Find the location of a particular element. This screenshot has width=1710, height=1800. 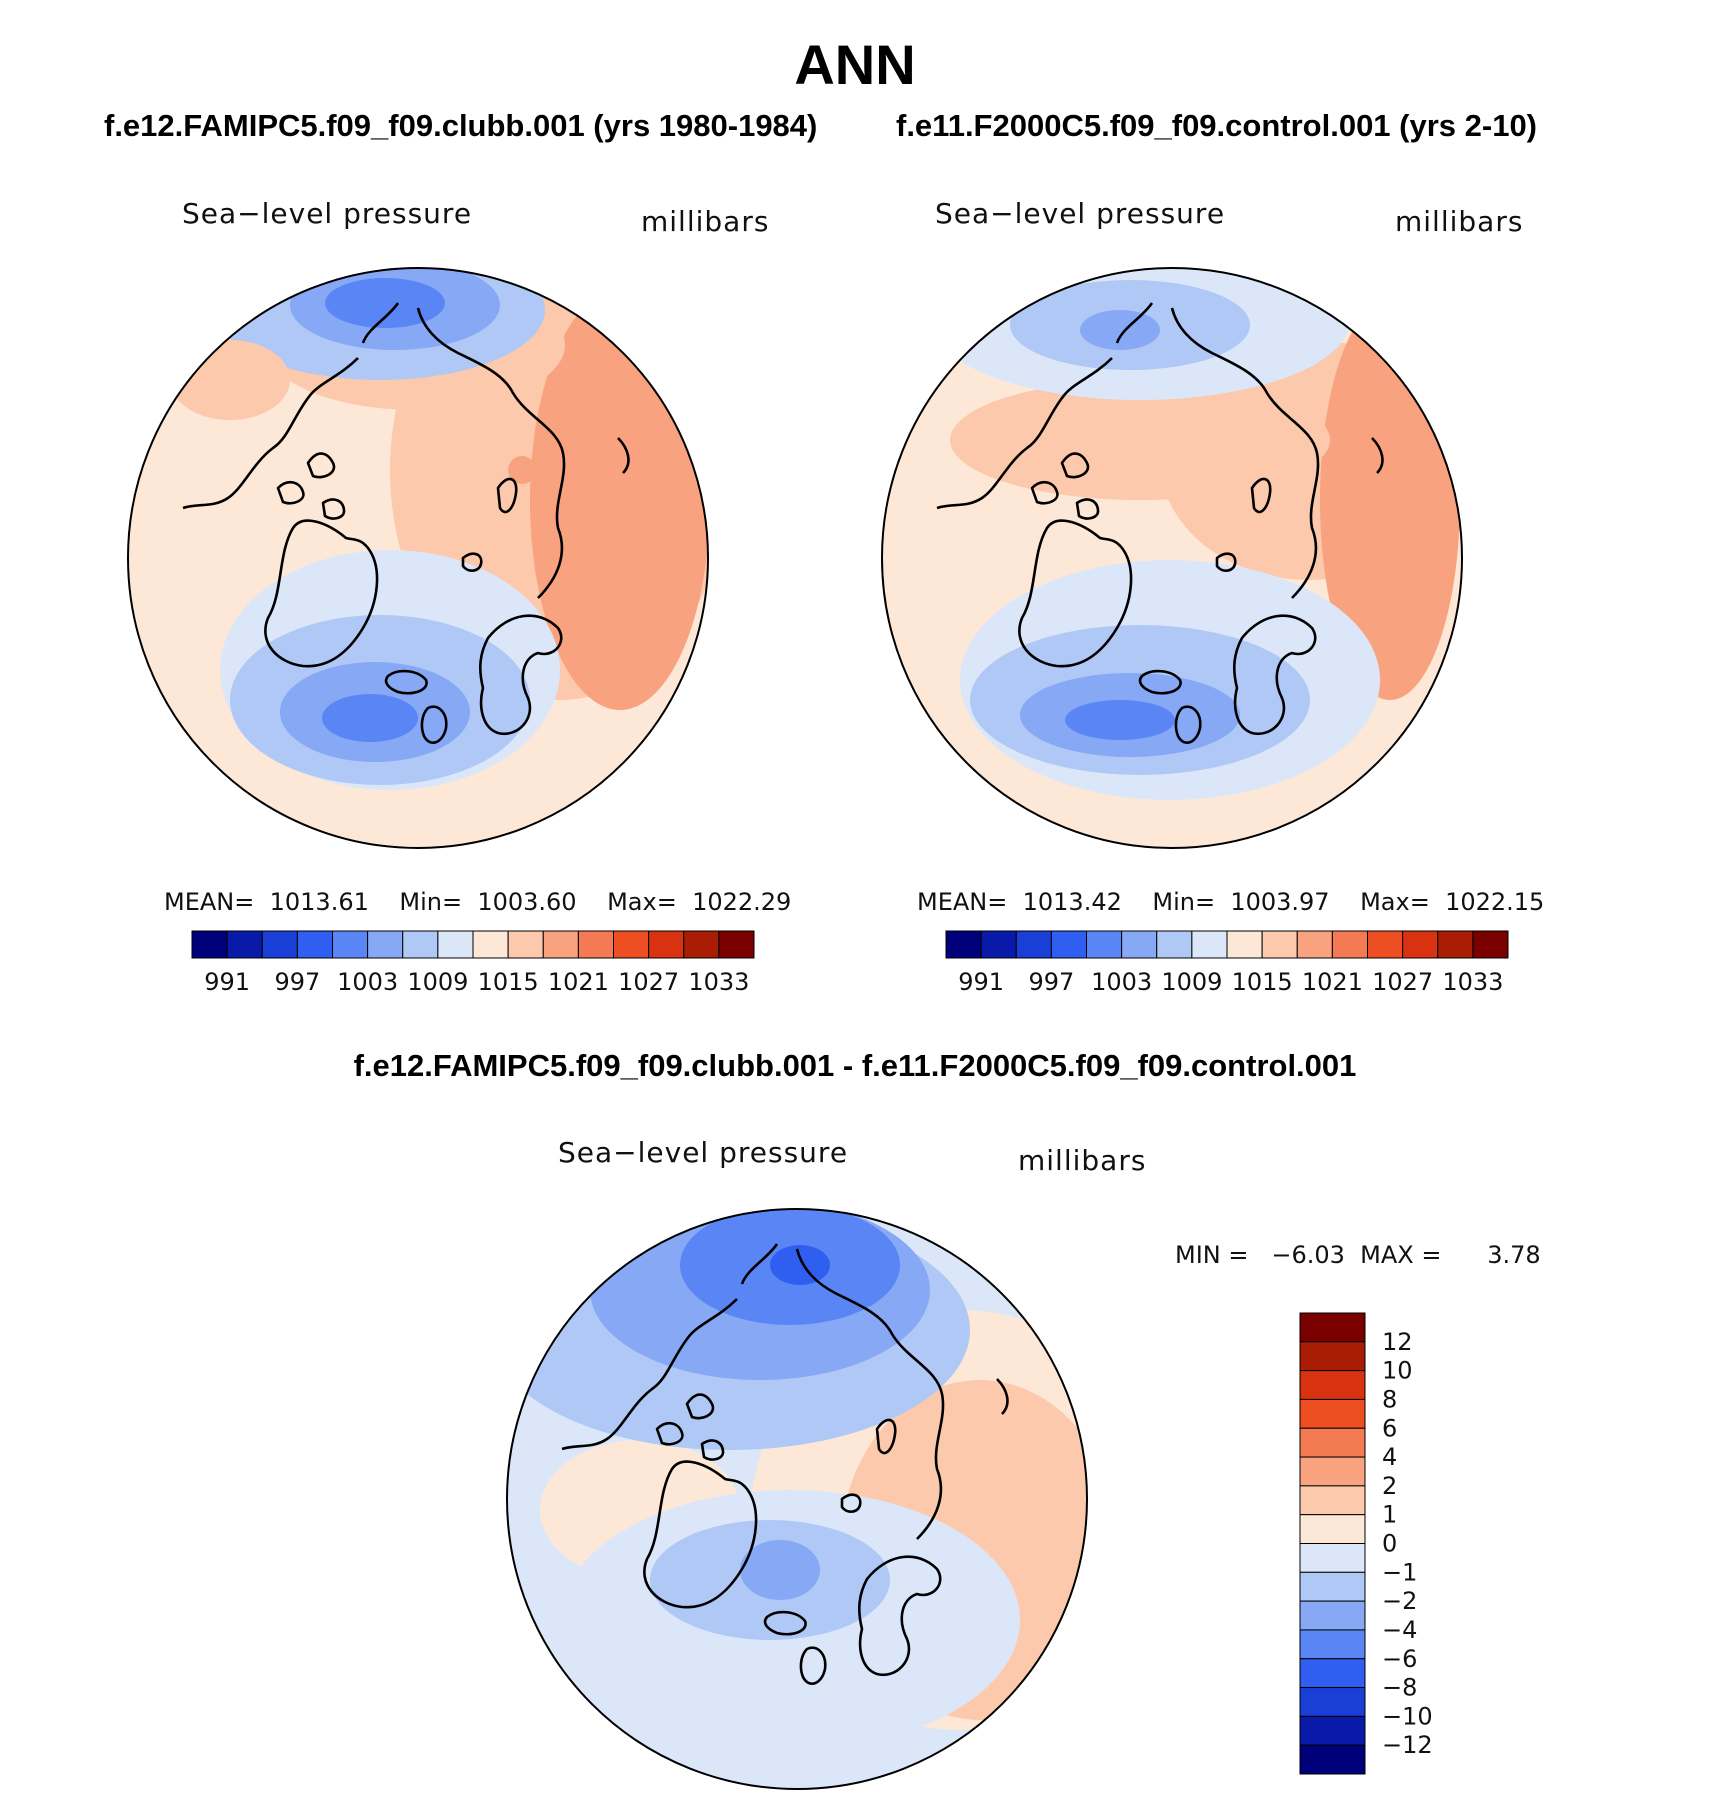

colorbar-tick-label: 6 is located at coordinates (1389, 1428).